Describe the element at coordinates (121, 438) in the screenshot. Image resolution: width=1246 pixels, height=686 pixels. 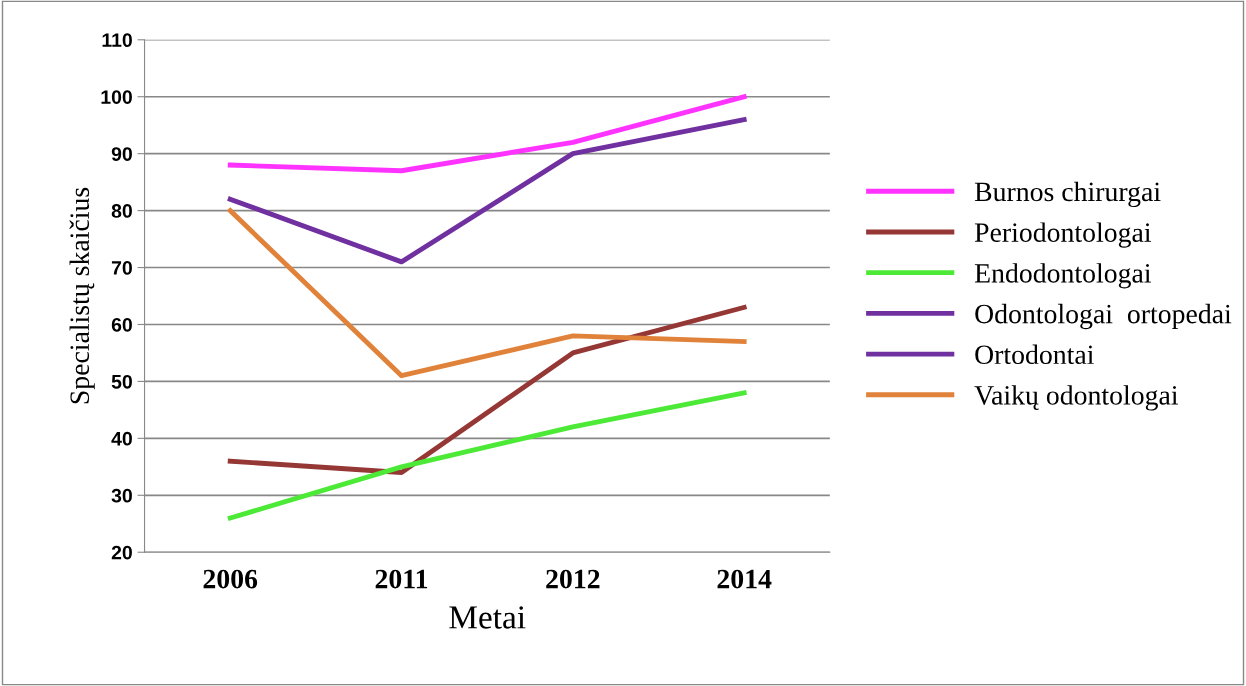
I see `y-tick-label: 40` at that location.